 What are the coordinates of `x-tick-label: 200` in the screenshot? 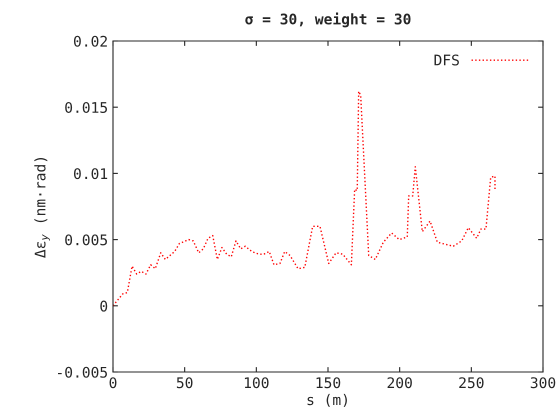 It's located at (400, 382).